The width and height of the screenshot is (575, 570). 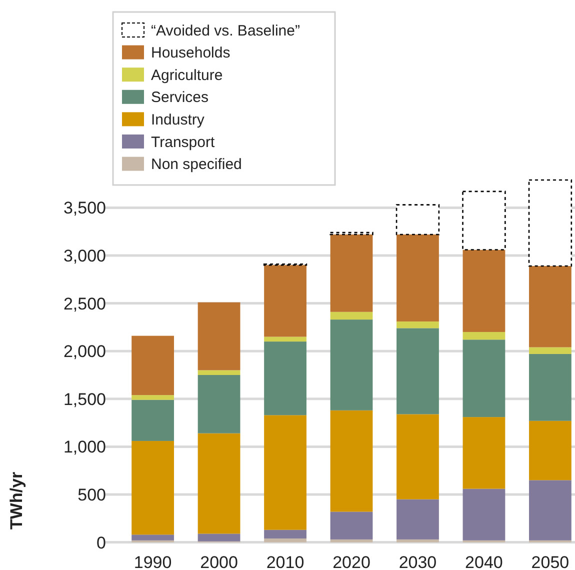 I want to click on x-tick-label: 2000, so click(x=219, y=561).